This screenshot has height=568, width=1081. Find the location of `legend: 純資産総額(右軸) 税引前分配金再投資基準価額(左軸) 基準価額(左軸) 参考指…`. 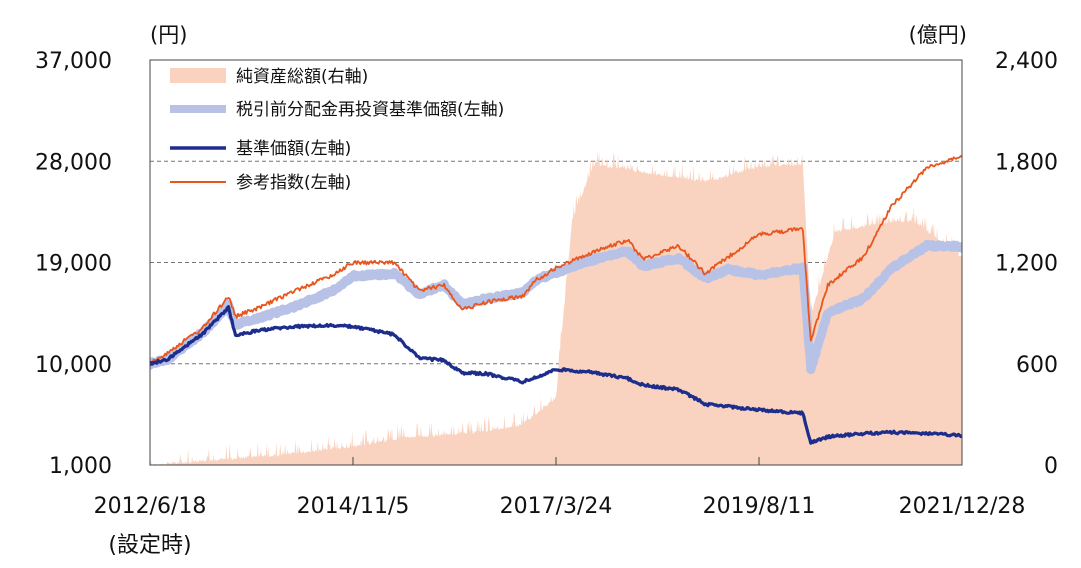

legend: 純資産総額(右軸) 税引前分配金再投資基準価額(左軸) 基準価額(左軸) 参考指… is located at coordinates (337, 130).